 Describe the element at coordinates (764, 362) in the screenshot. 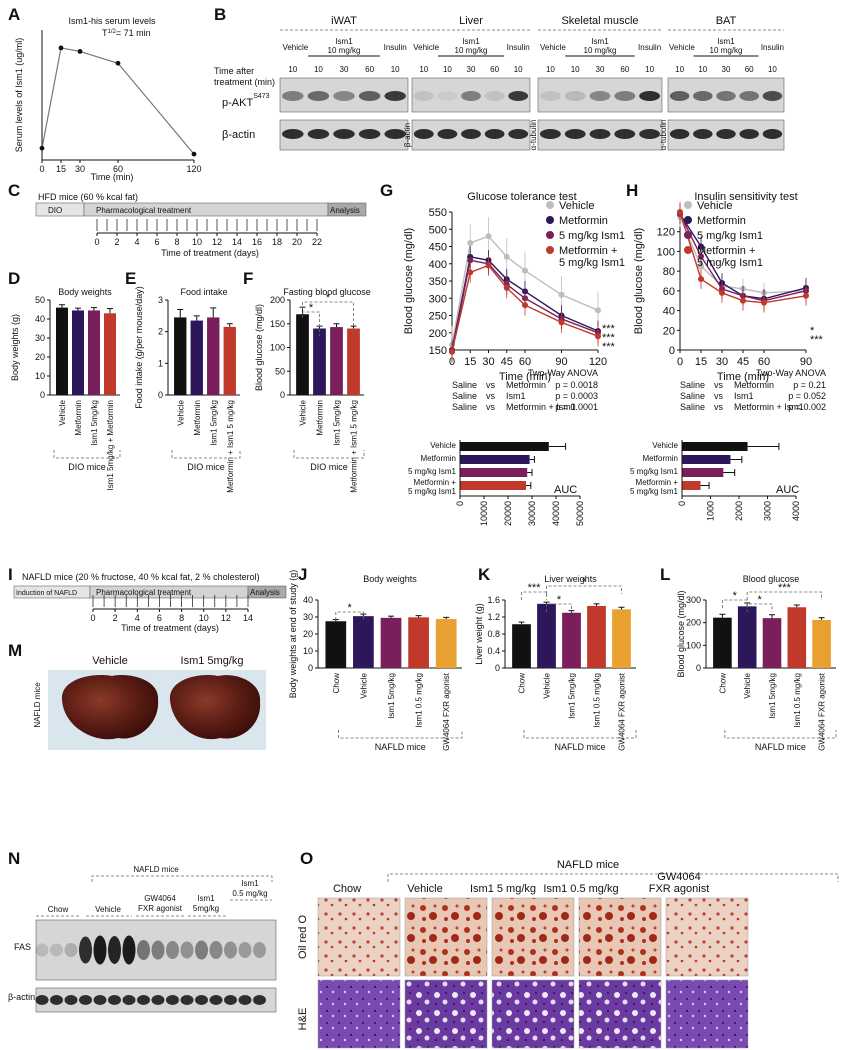

I see `h-xtick-label: 60` at that location.